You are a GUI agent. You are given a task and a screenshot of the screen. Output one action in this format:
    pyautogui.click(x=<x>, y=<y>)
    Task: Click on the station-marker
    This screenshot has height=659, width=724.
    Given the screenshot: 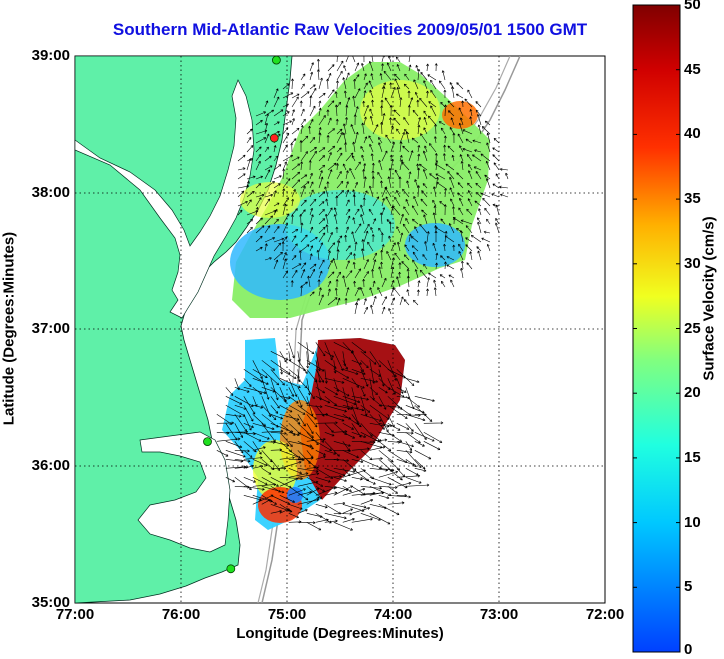 What is the action you would take?
    pyautogui.click(x=207, y=442)
    